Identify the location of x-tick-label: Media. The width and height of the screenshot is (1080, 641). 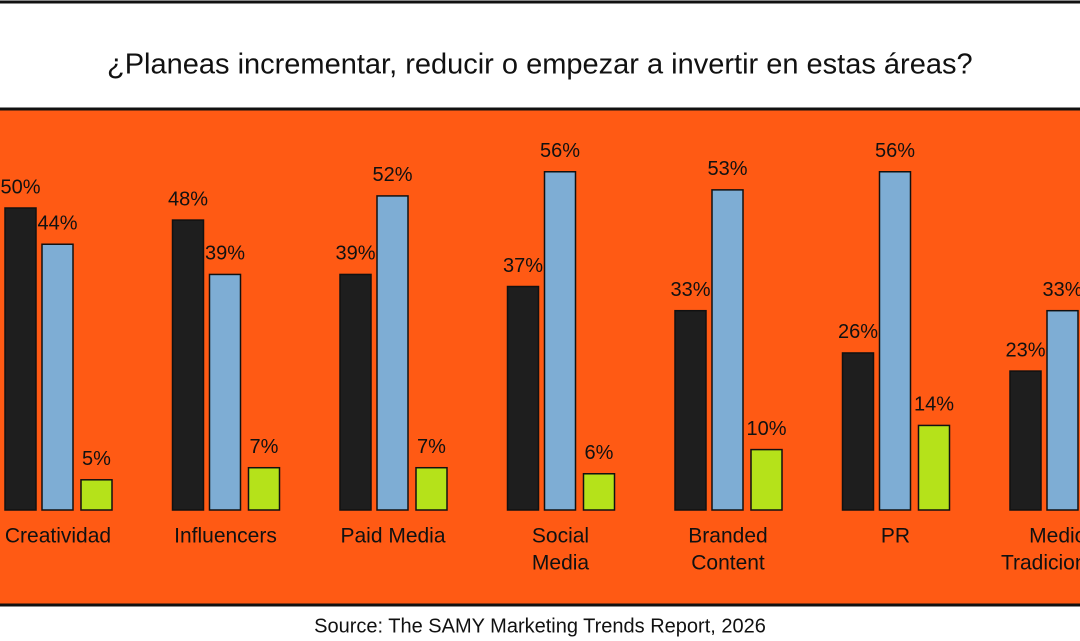
(561, 563).